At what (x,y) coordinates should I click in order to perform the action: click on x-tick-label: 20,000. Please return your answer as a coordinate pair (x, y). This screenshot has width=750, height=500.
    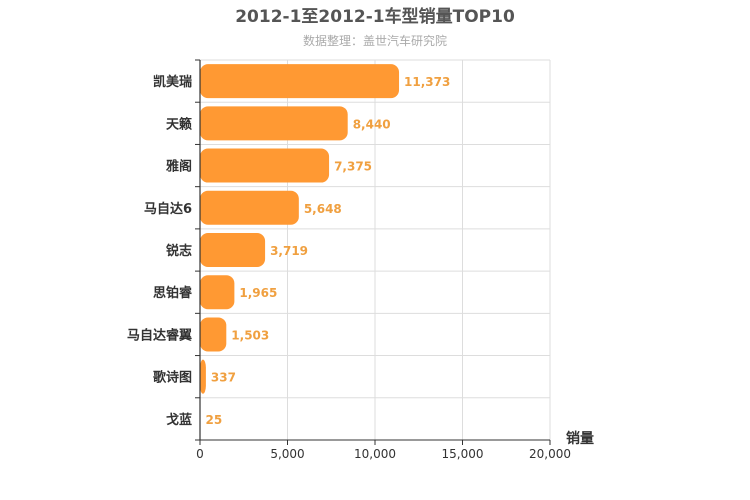
    Looking at the image, I should click on (550, 454).